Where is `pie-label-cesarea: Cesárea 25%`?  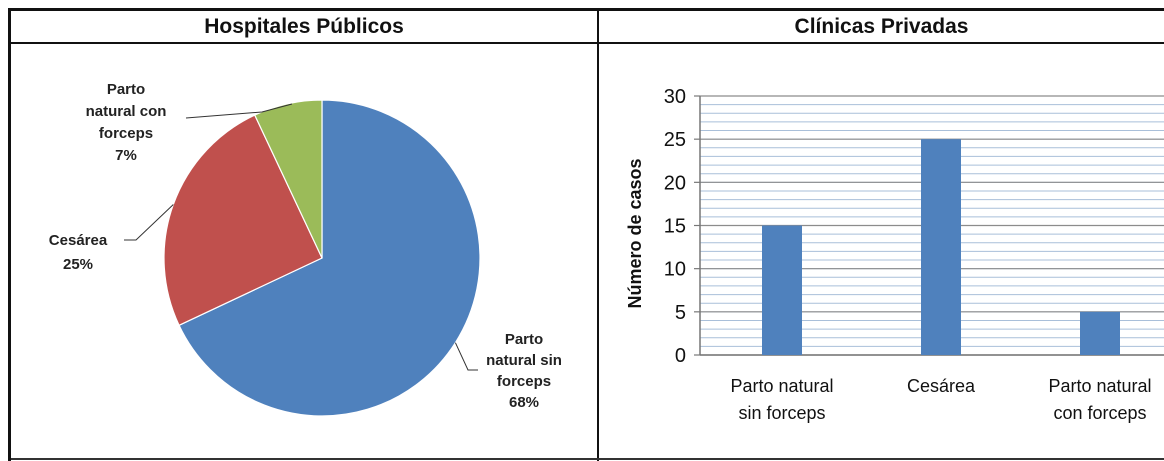
pie-label-cesarea: Cesárea 25% is located at coordinates (78, 252).